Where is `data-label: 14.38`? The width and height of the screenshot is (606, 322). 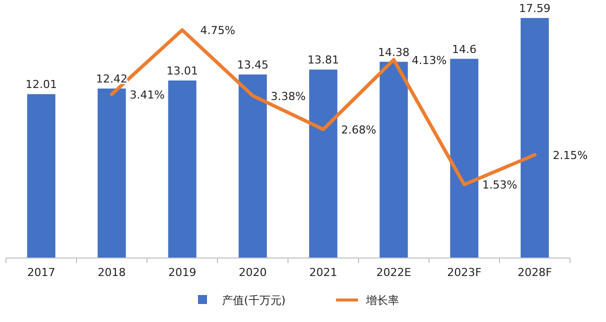 data-label: 14.38 is located at coordinates (394, 52).